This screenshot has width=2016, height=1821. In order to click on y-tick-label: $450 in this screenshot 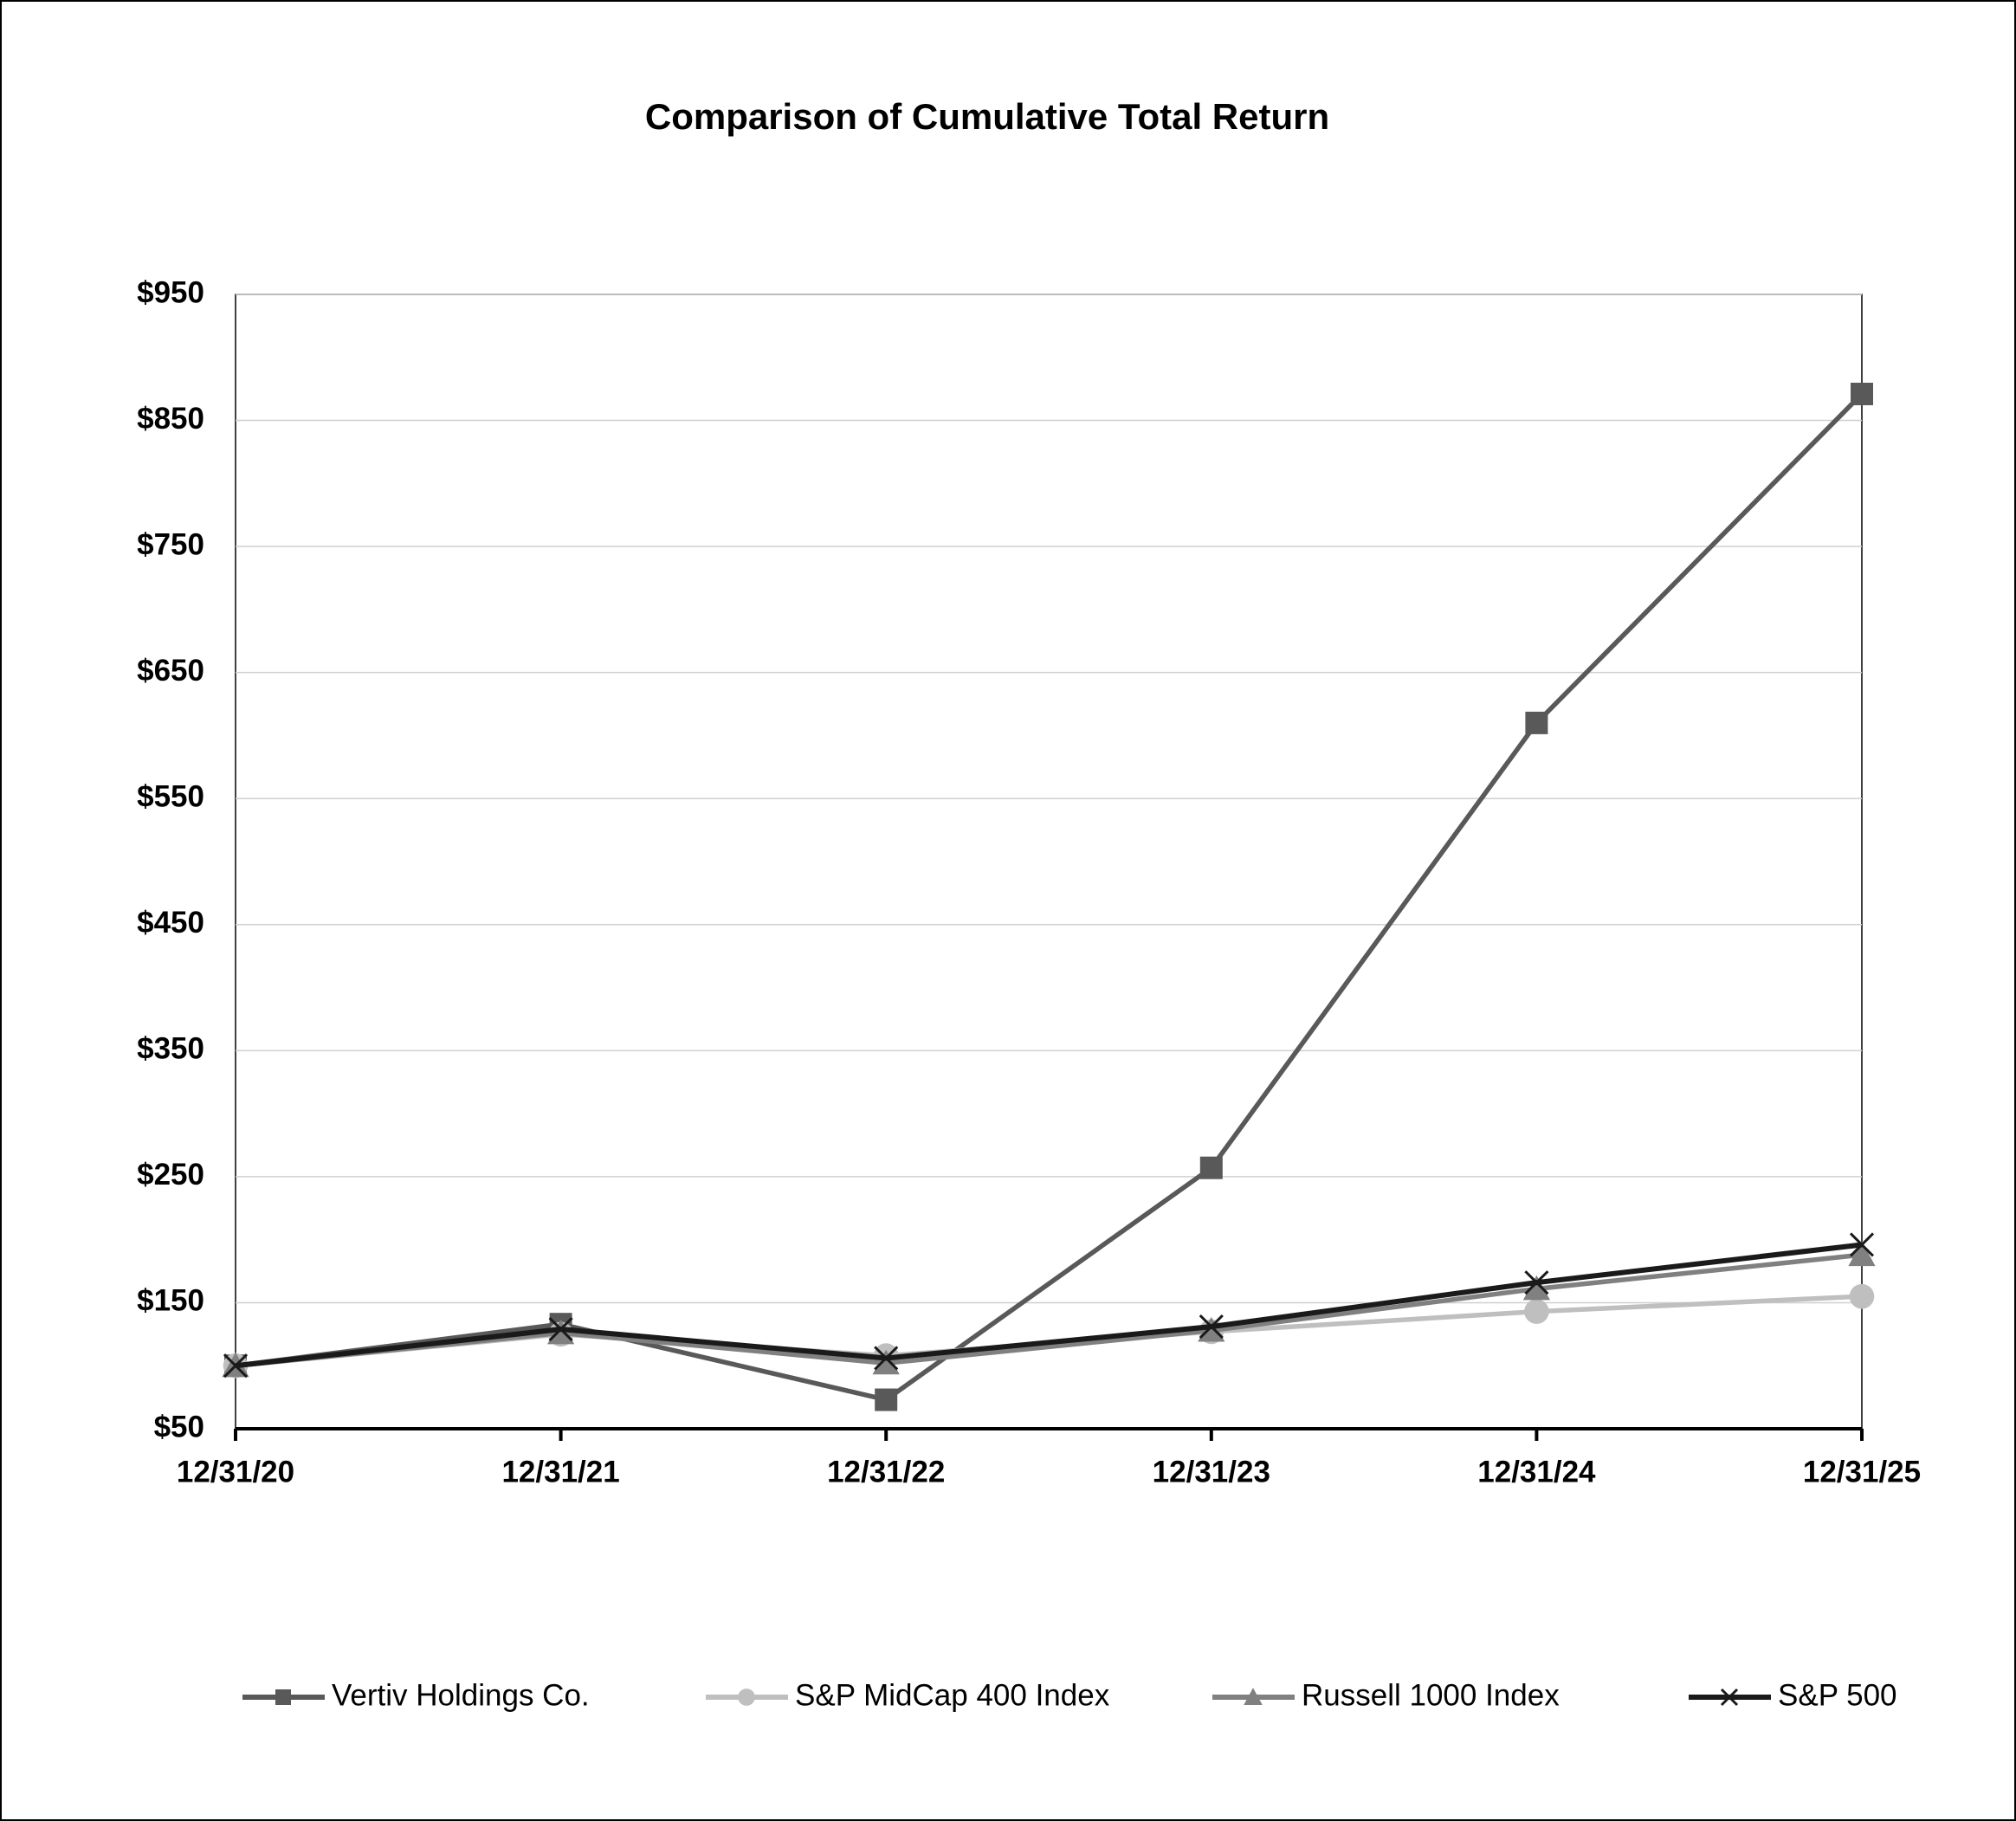, I will do `click(170, 923)`.